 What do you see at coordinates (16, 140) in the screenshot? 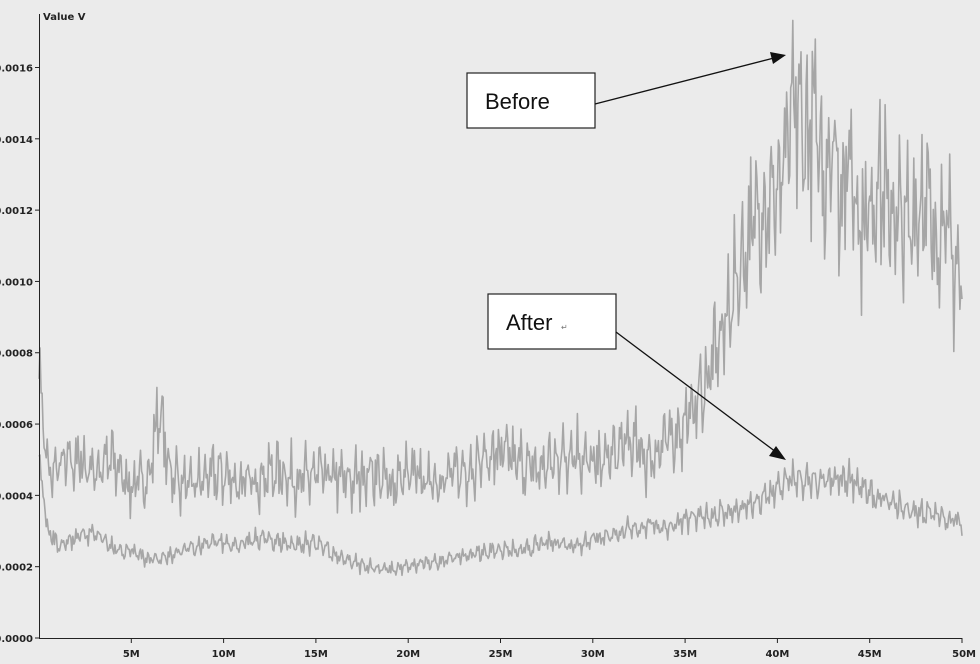
I see `y-tick-label: 0.0014` at bounding box center [16, 140].